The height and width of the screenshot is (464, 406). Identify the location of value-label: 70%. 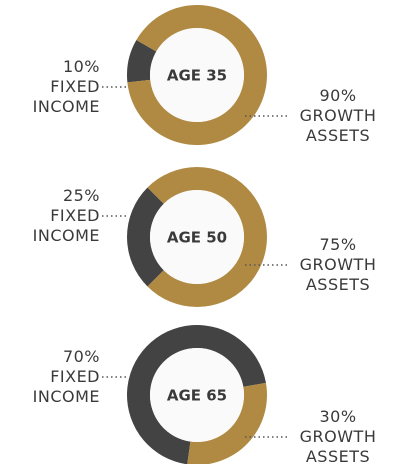
(81, 356).